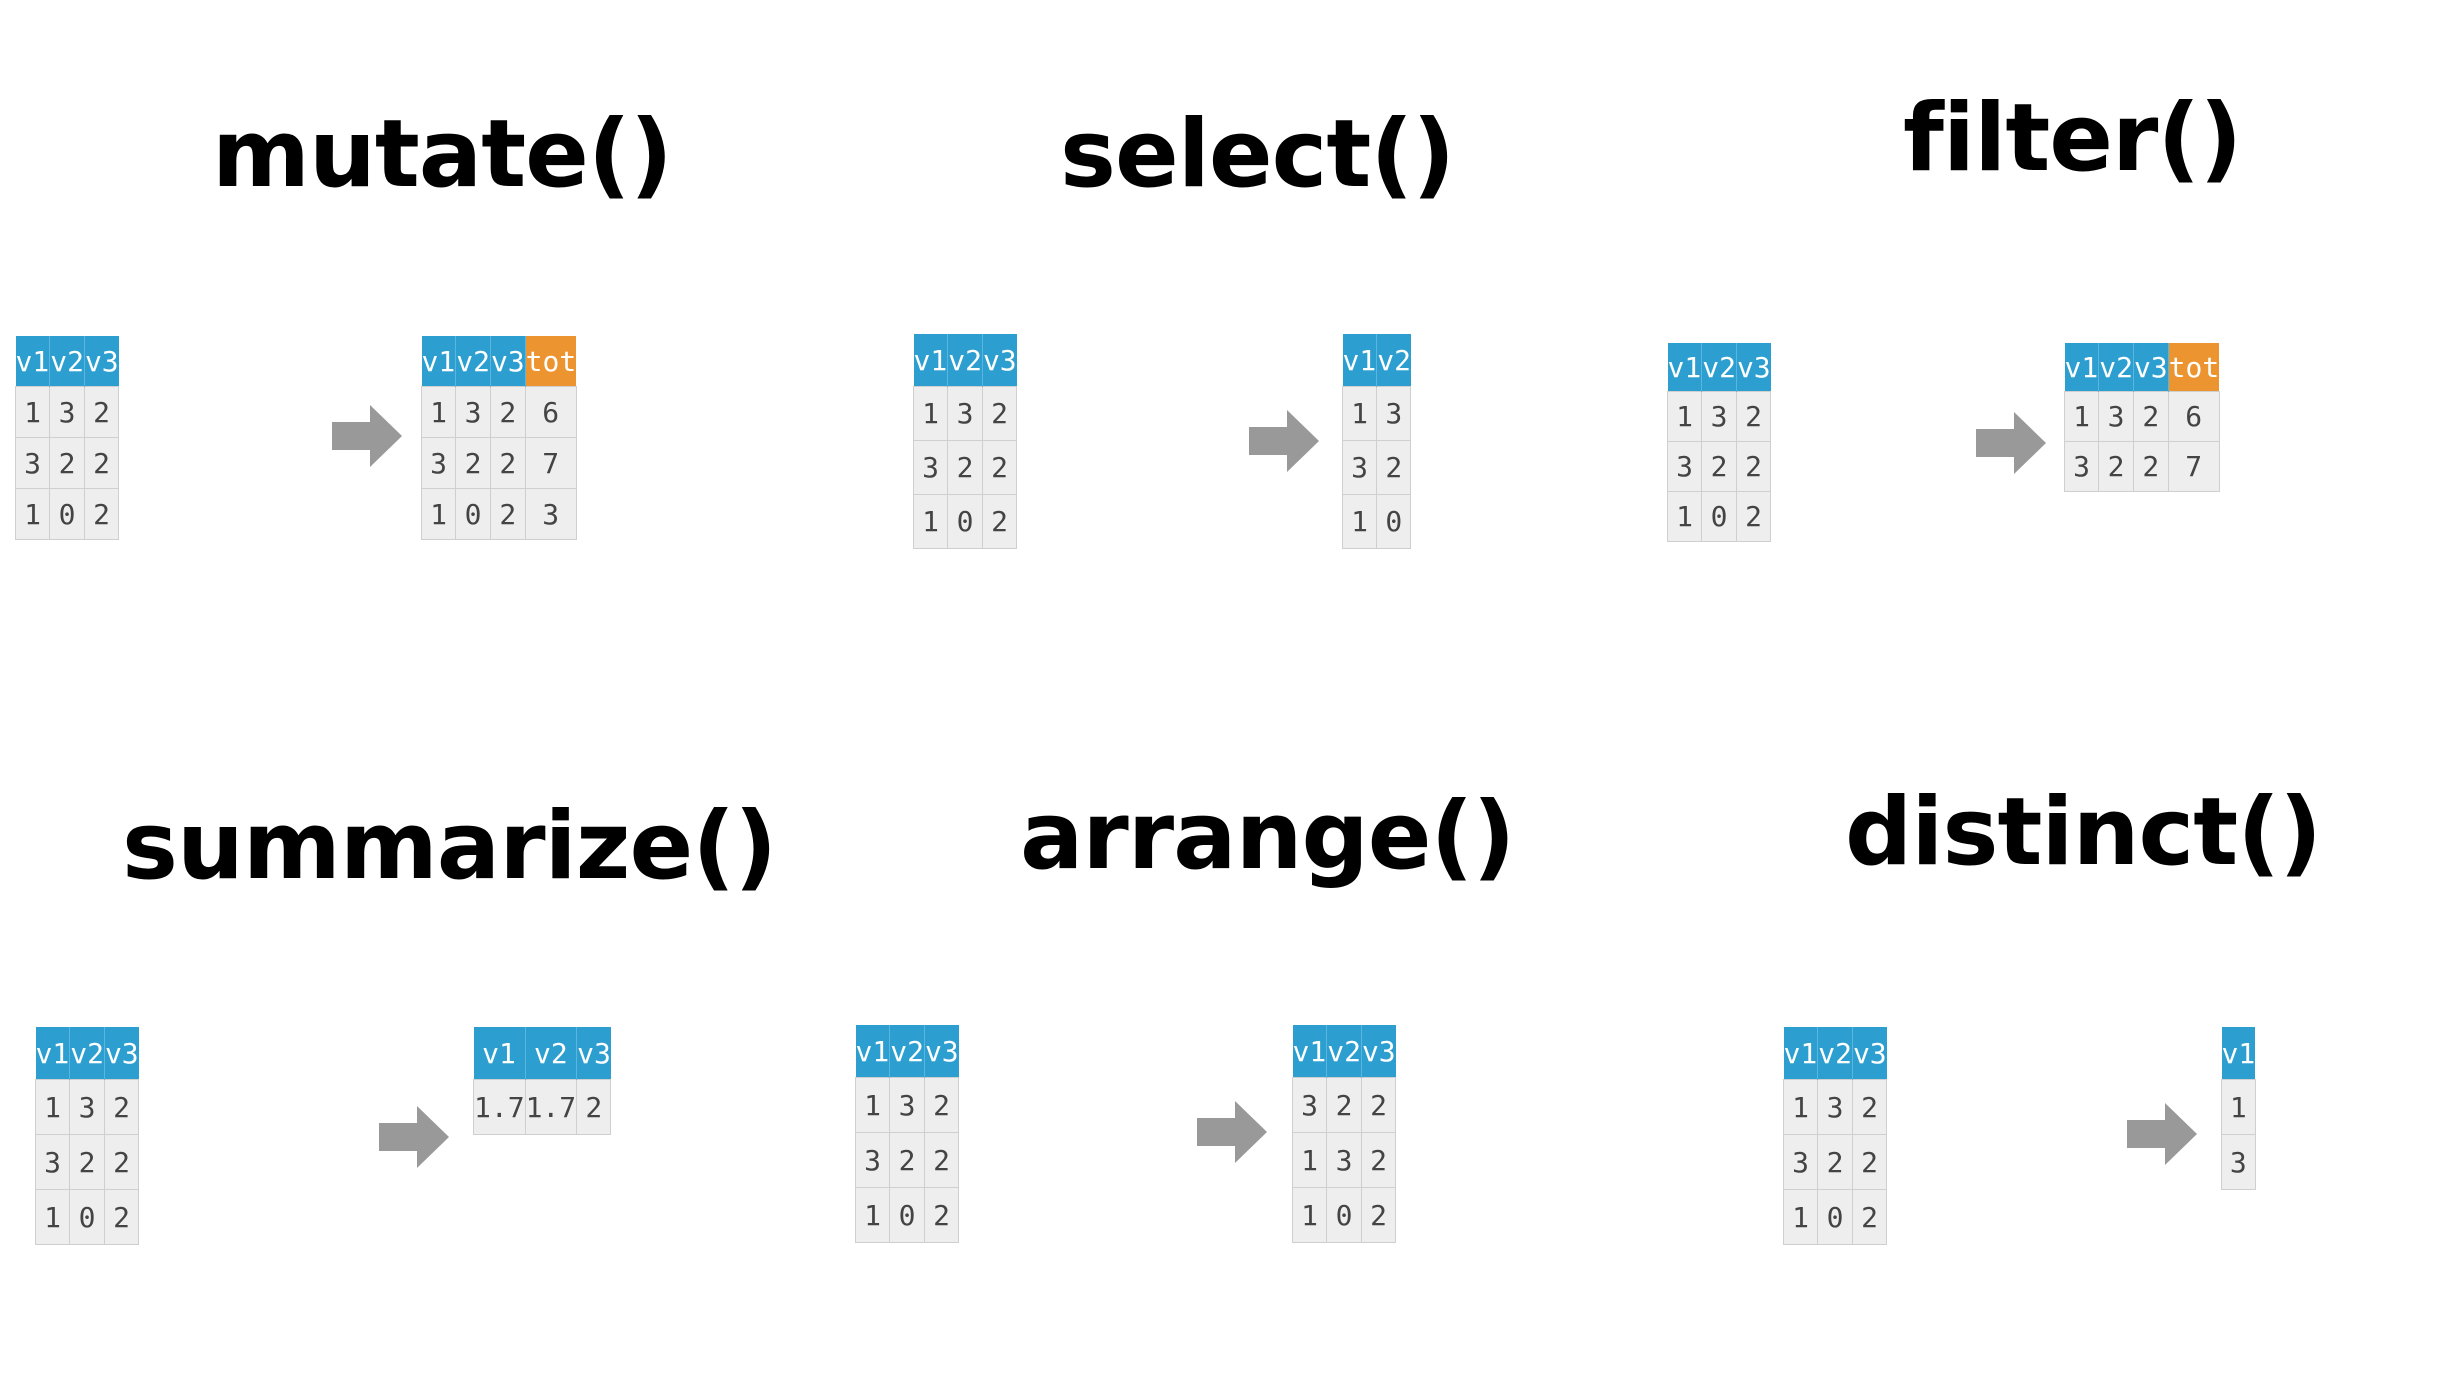 Image resolution: width=2457 pixels, height=1383 pixels. I want to click on output-table: v1 1 3, so click(2238, 1108).